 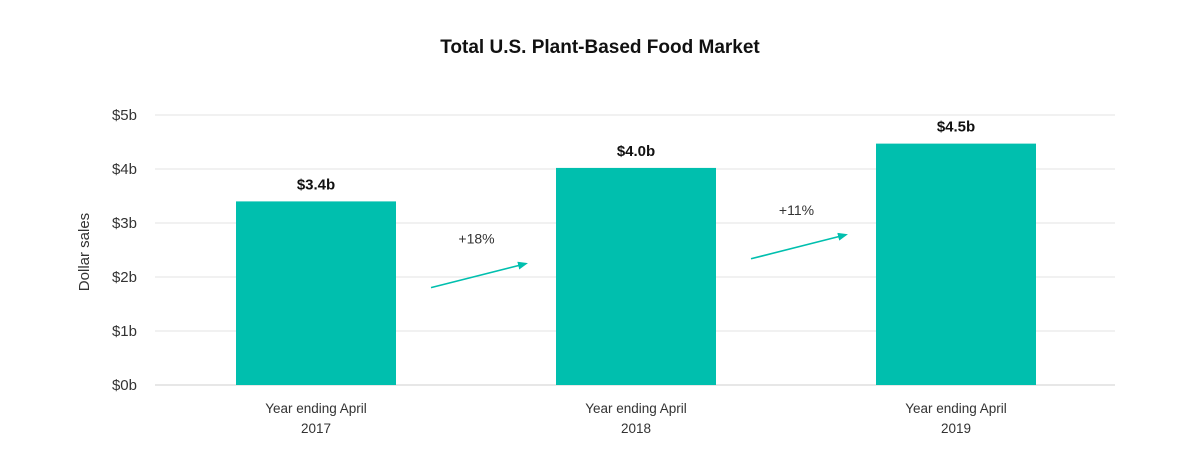 I want to click on data-label: $4.5b, so click(x=956, y=127).